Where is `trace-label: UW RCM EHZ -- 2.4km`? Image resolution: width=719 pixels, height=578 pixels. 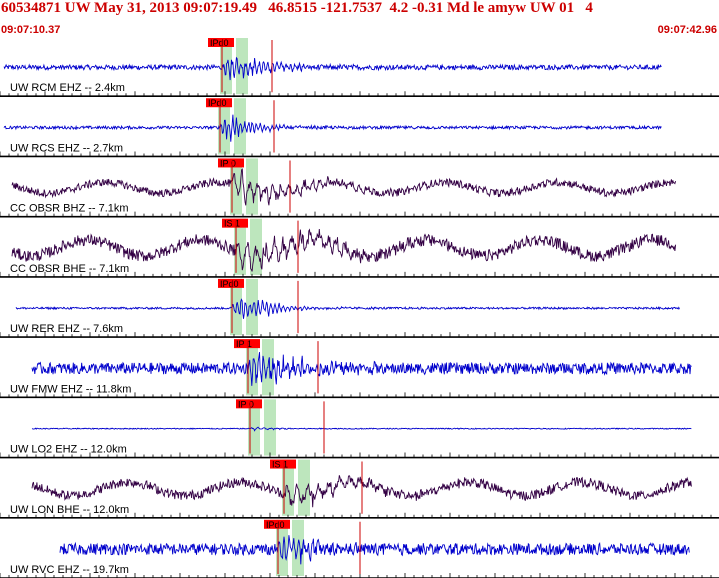
trace-label: UW RCM EHZ -- 2.4km is located at coordinates (67, 88).